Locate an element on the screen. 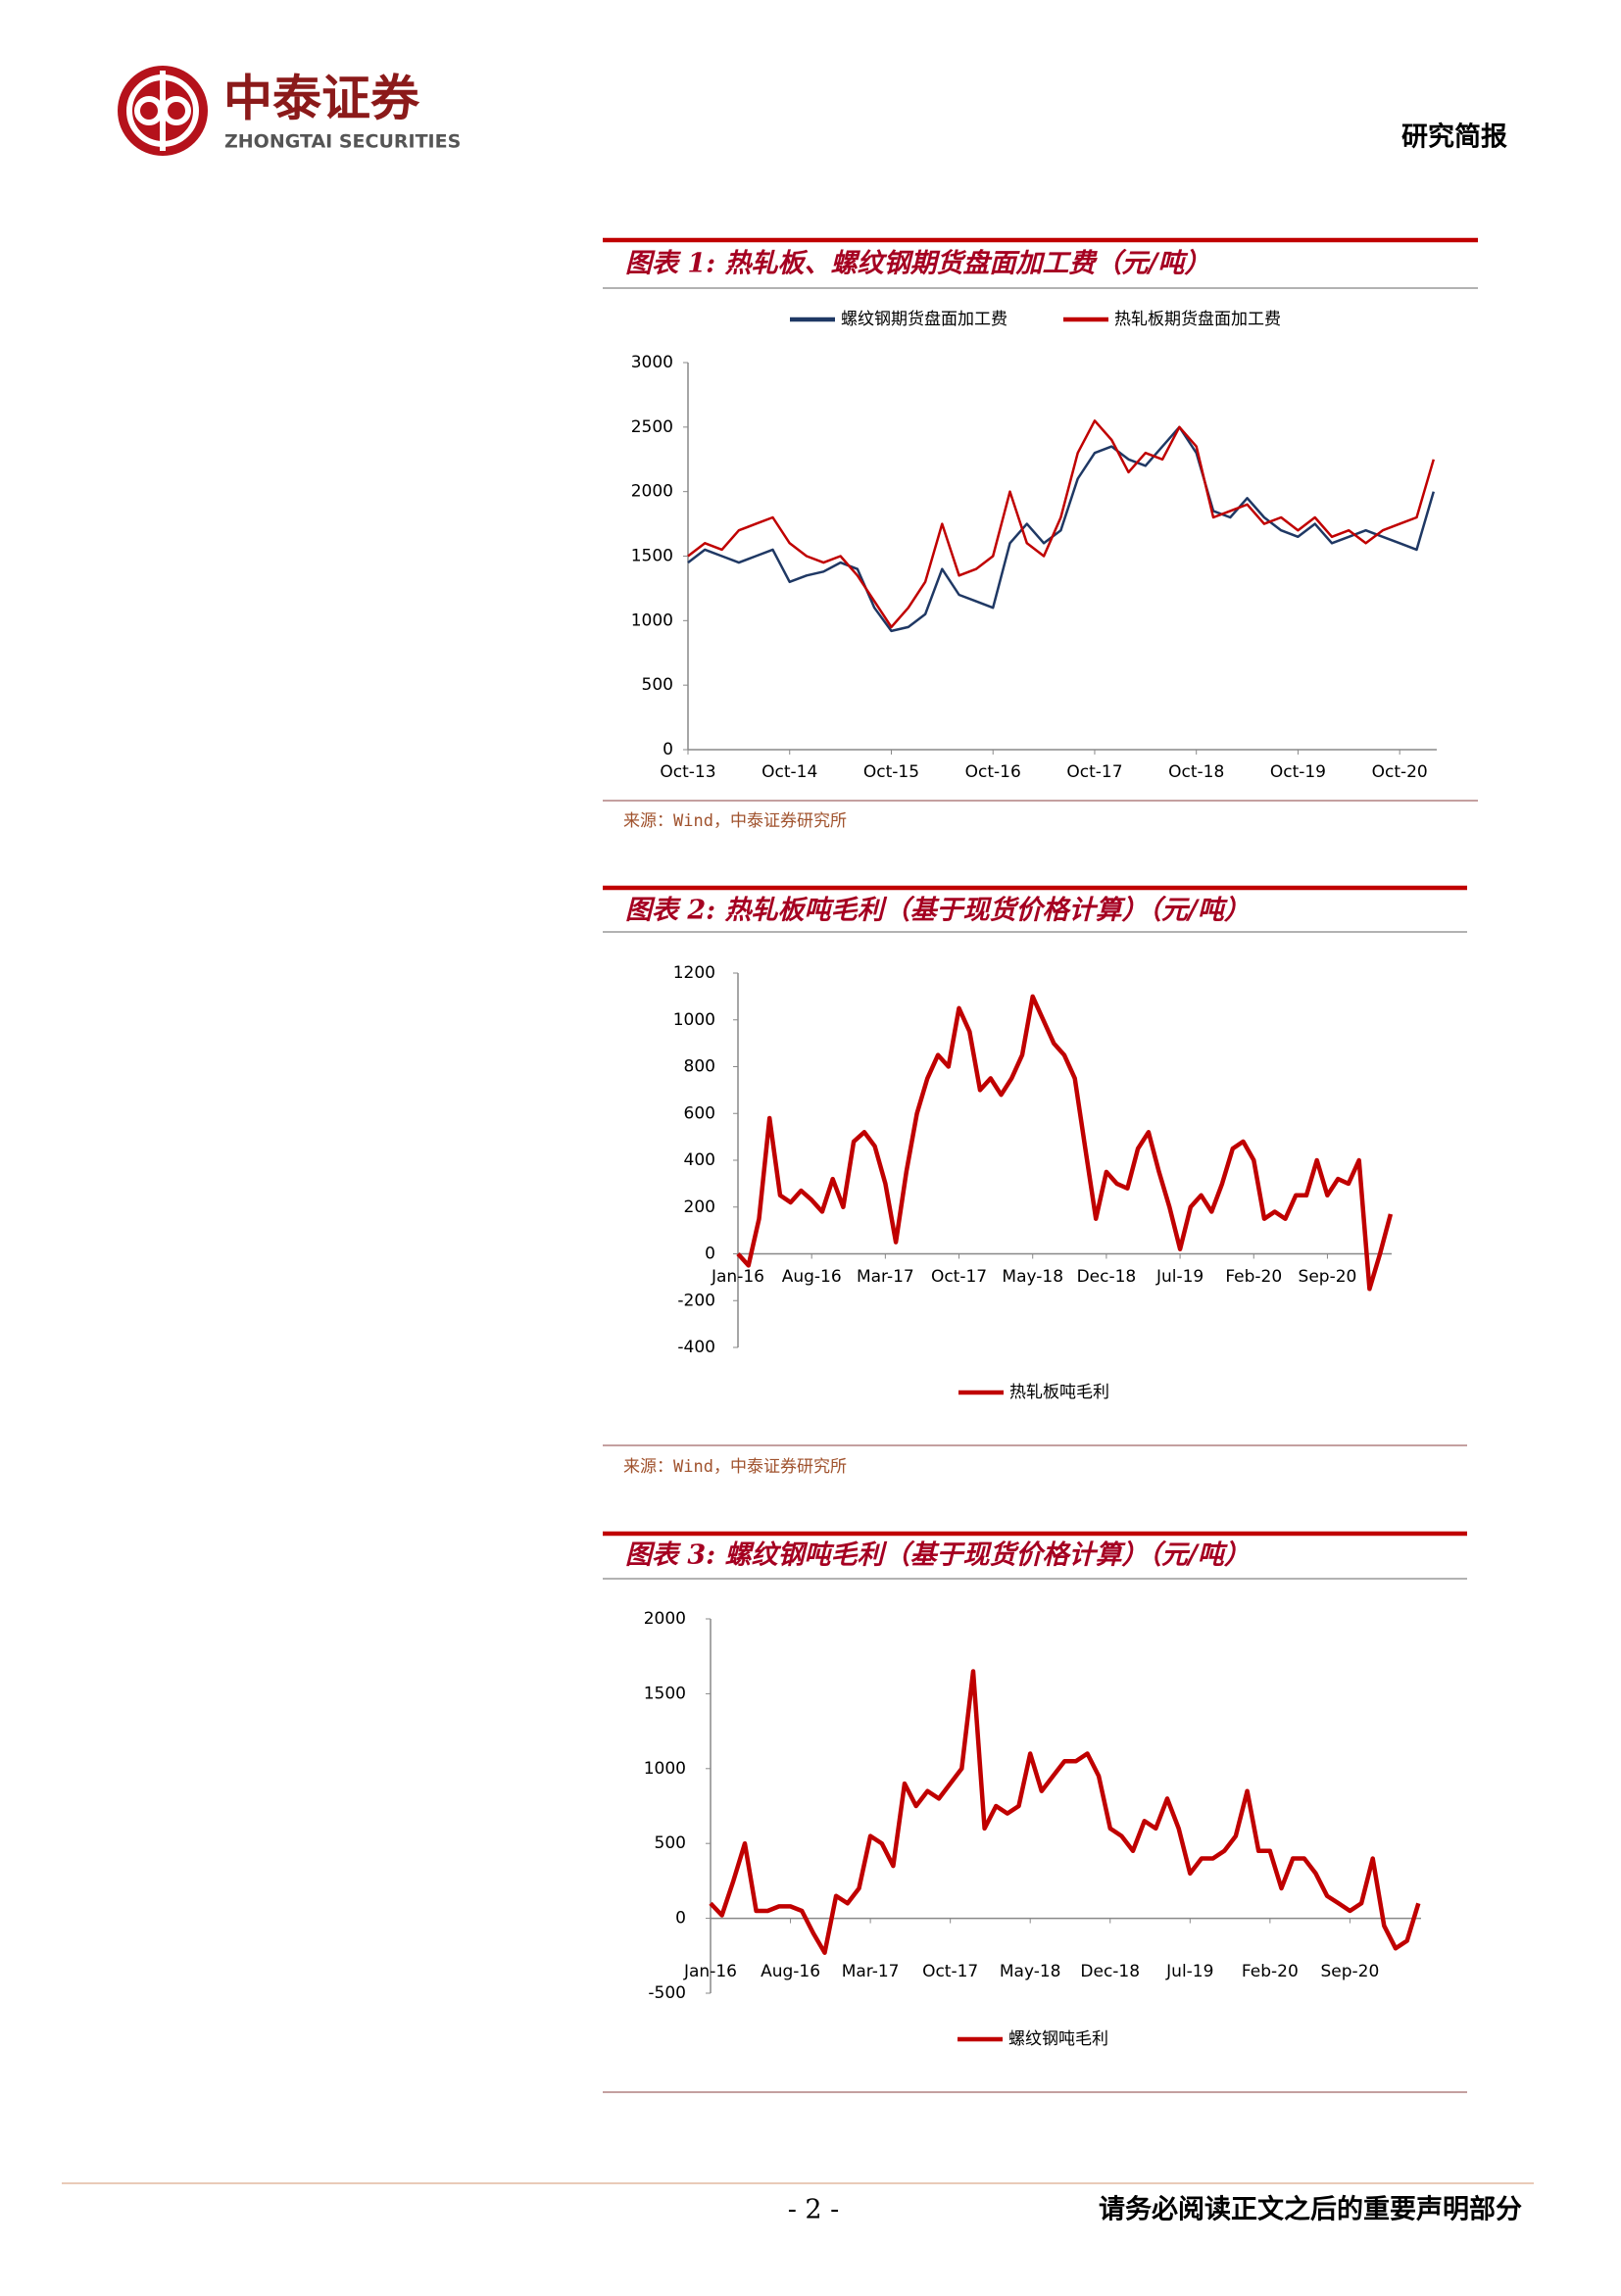 The image size is (1621, 2296). logo is located at coordinates (163, 111).